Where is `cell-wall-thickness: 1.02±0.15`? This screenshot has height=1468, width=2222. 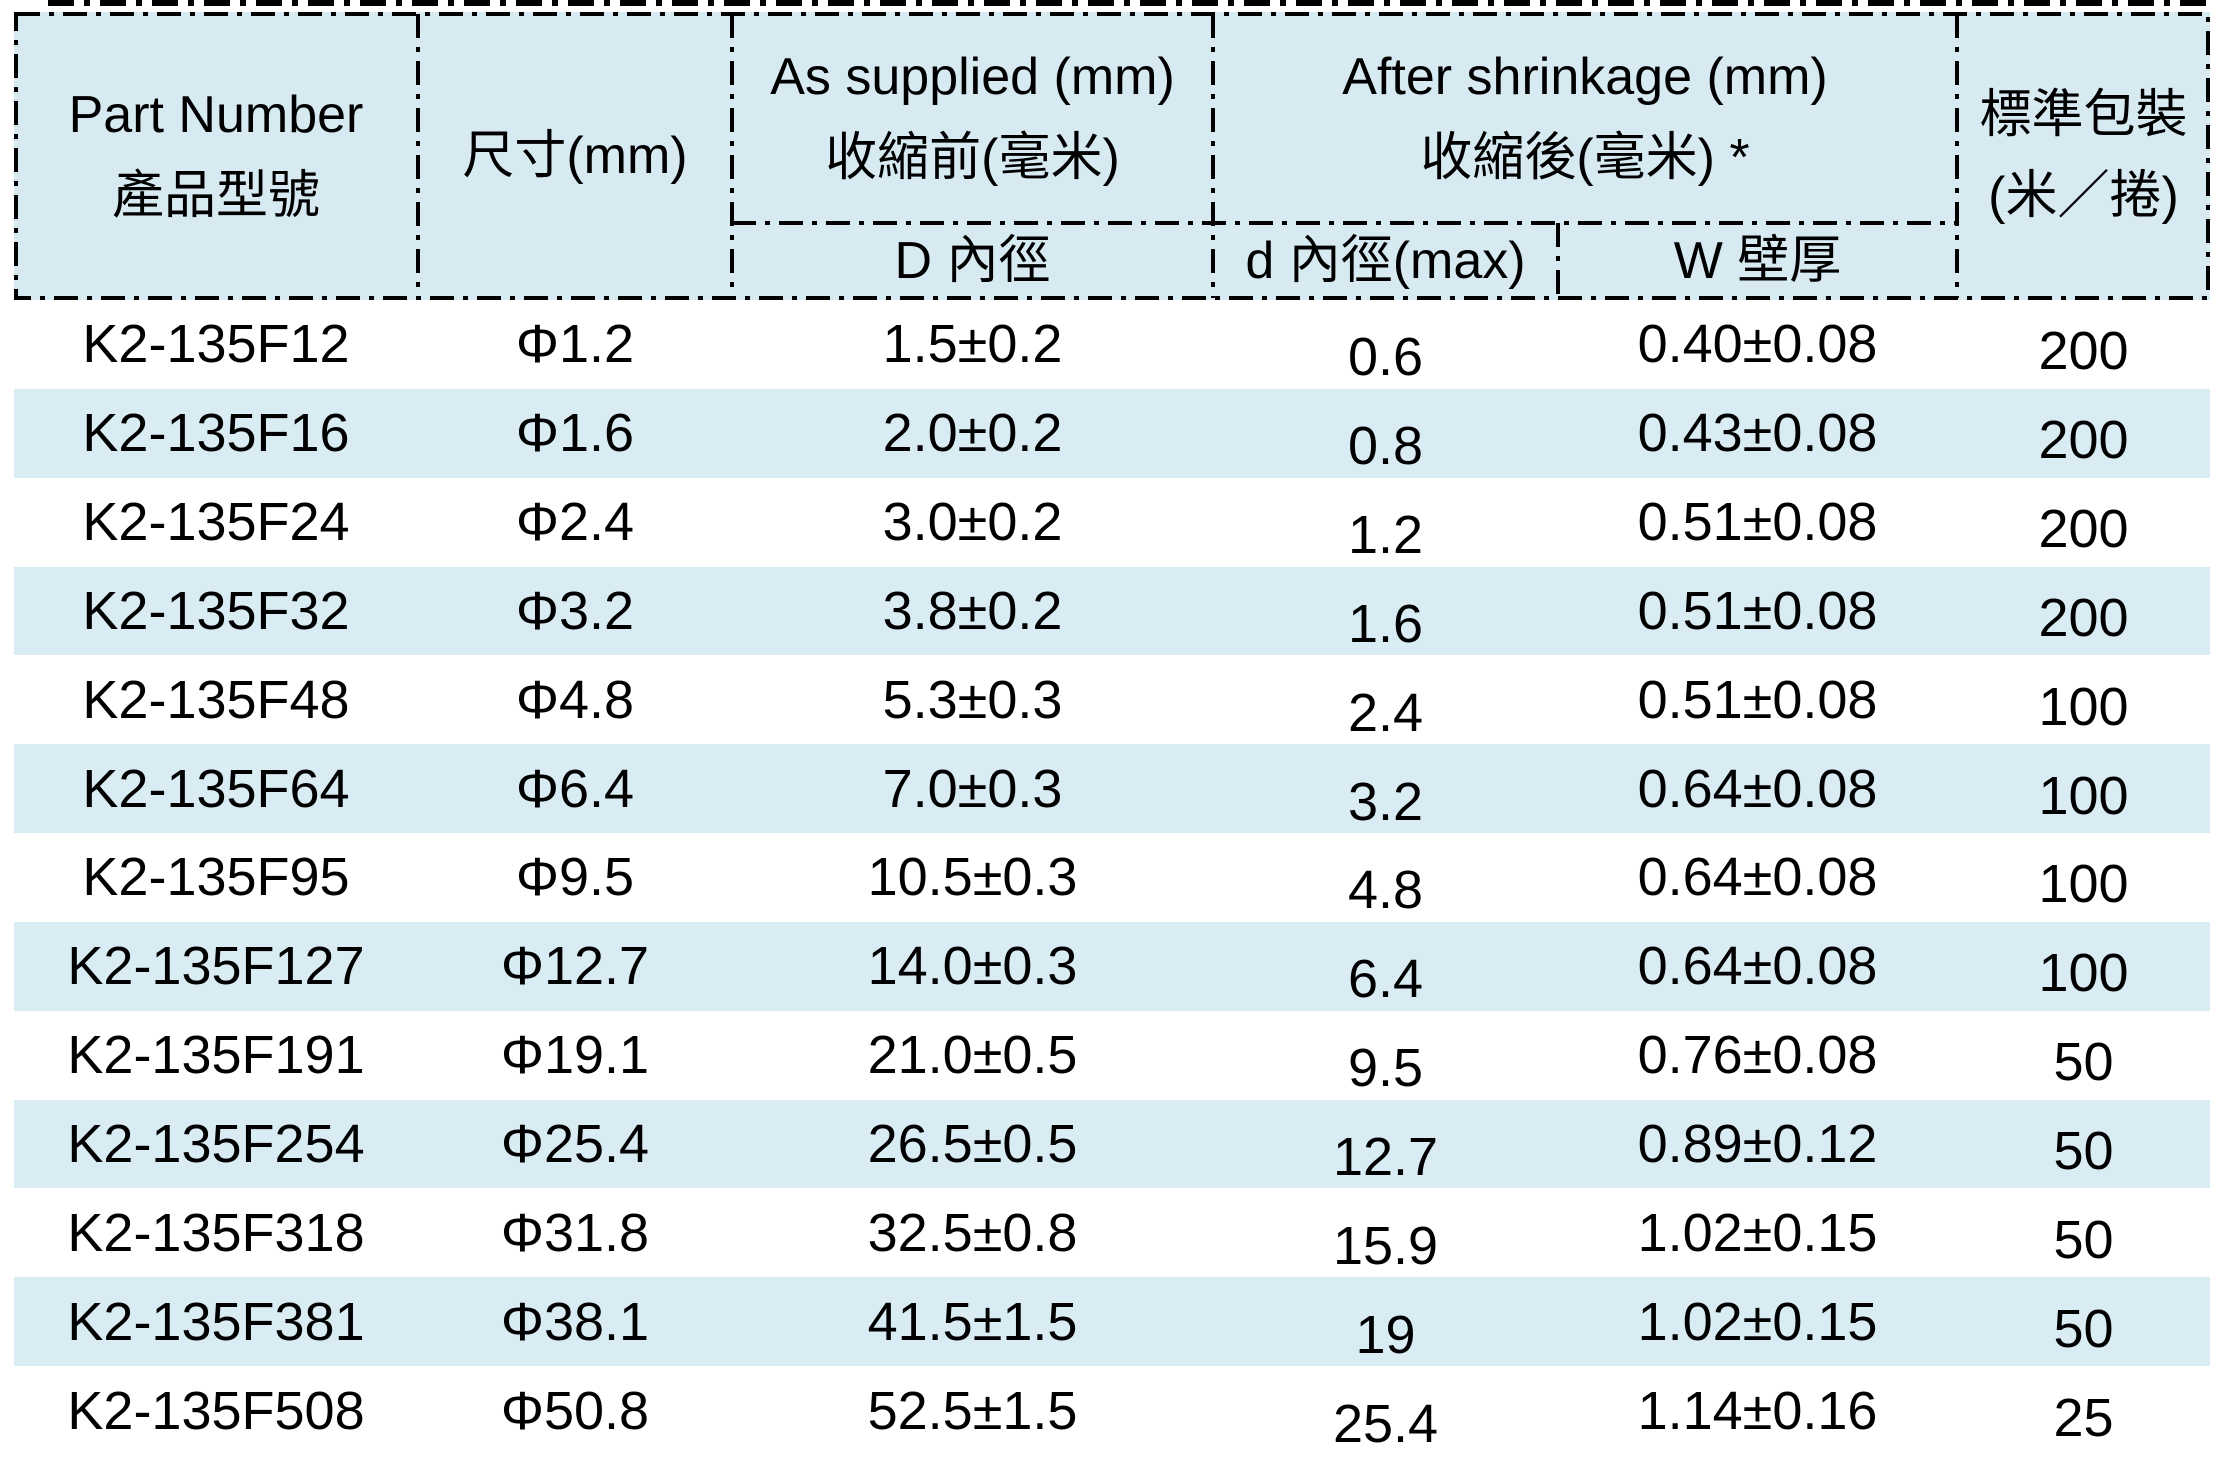 cell-wall-thickness: 1.02±0.15 is located at coordinates (1757, 1321).